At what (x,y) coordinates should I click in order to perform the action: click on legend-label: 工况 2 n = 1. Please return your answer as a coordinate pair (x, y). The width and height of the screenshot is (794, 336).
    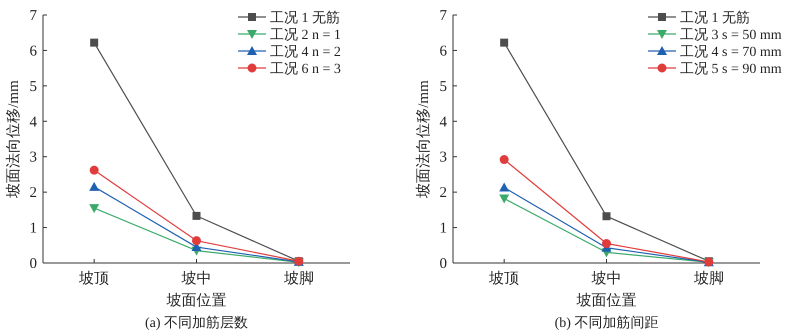
    Looking at the image, I should click on (305, 35).